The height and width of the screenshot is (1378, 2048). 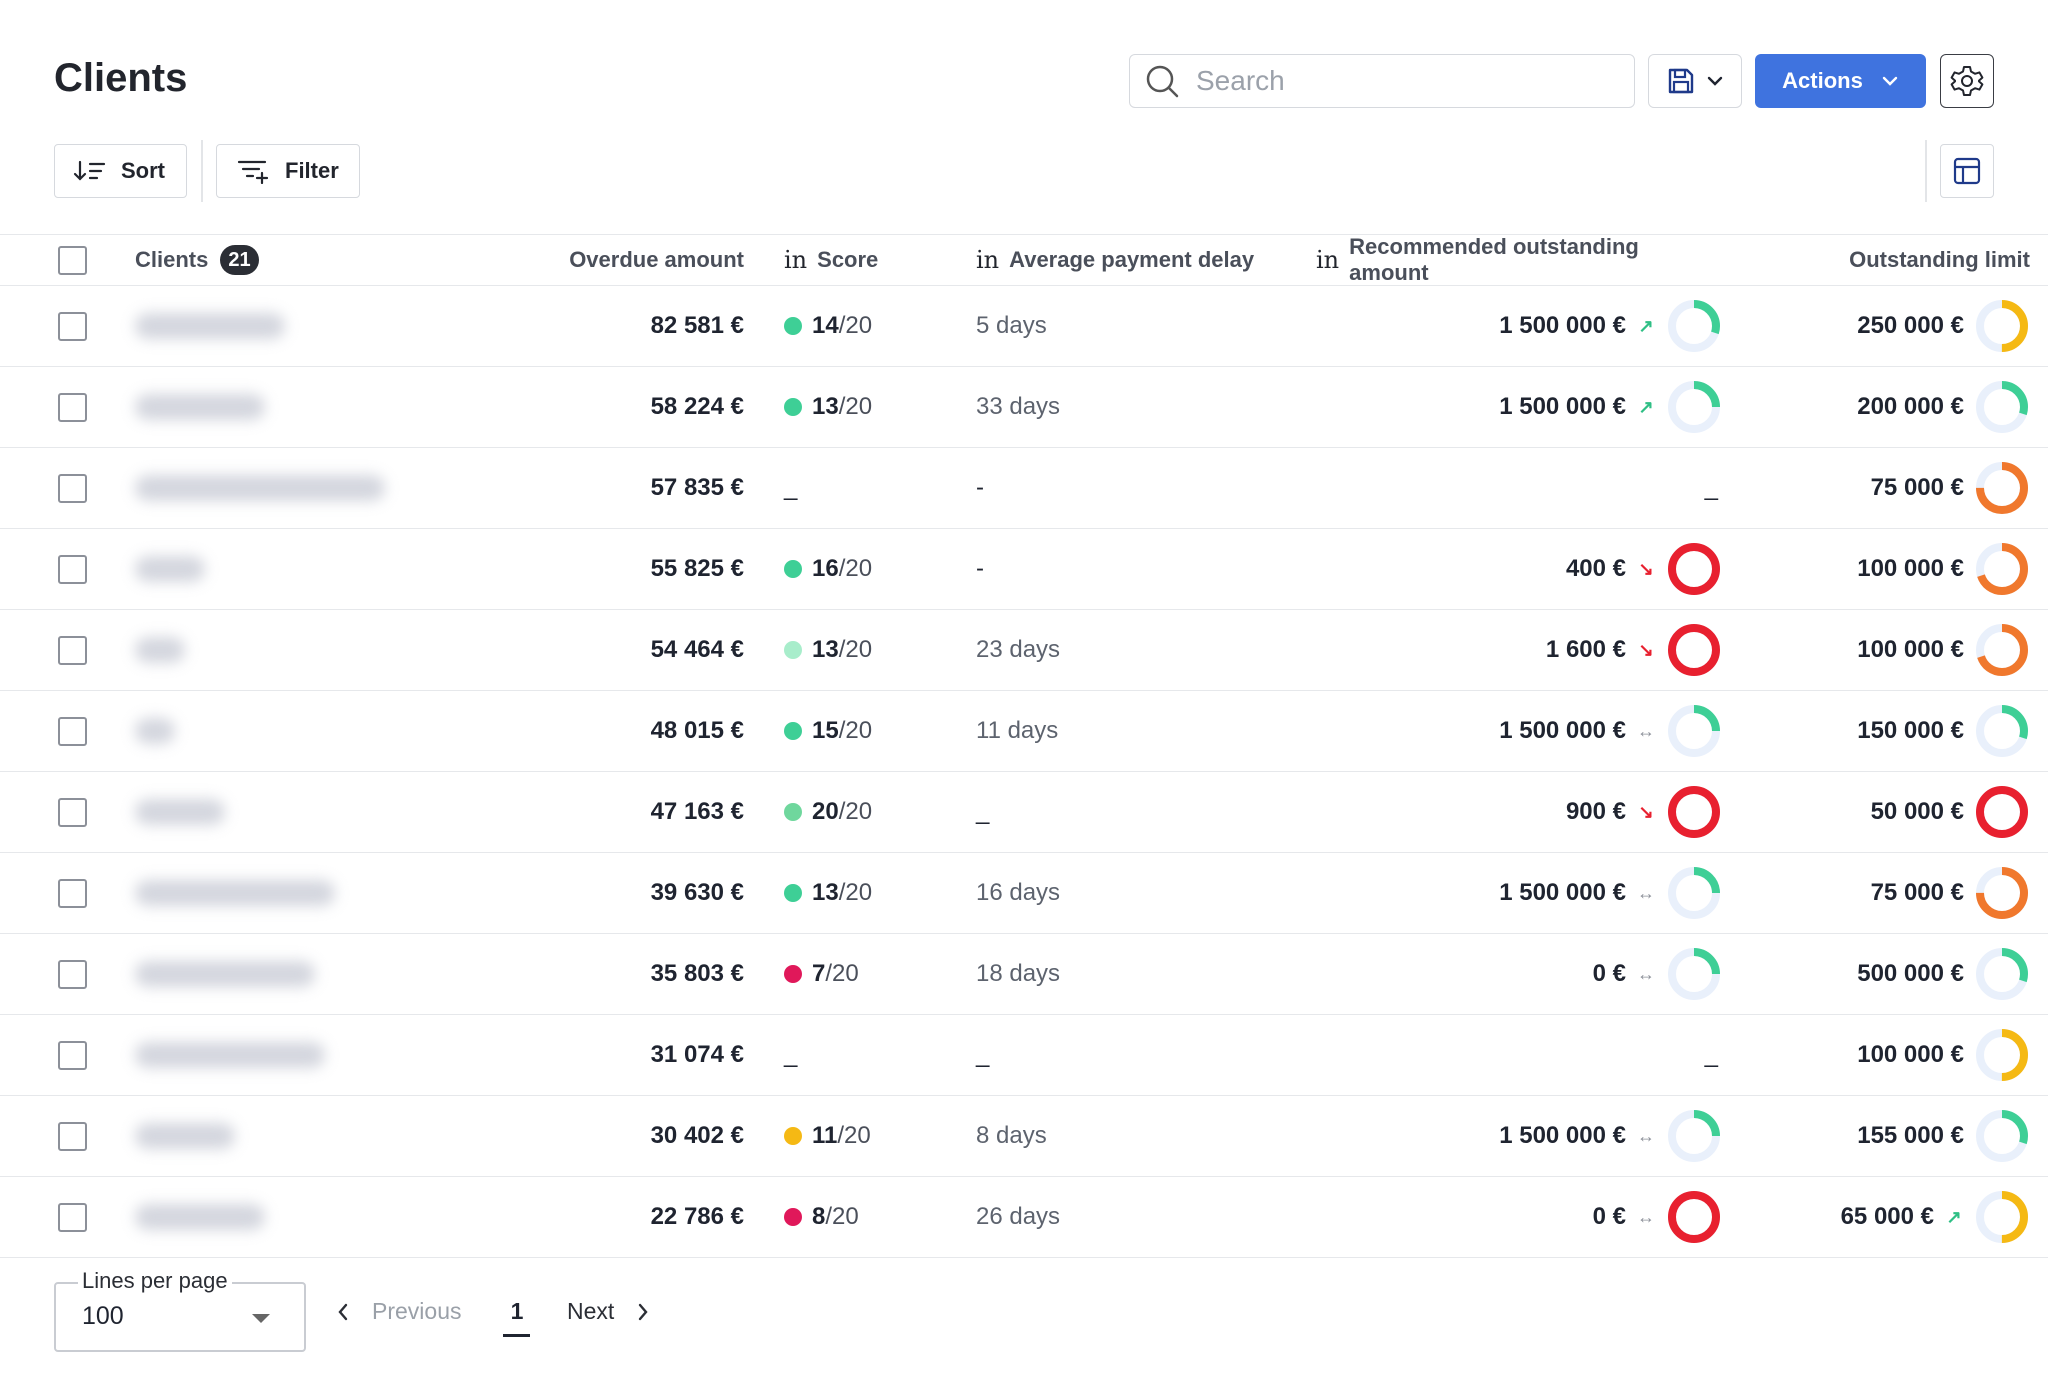 What do you see at coordinates (1882, 260) in the screenshot?
I see `column-header-limit: Outstanding limit` at bounding box center [1882, 260].